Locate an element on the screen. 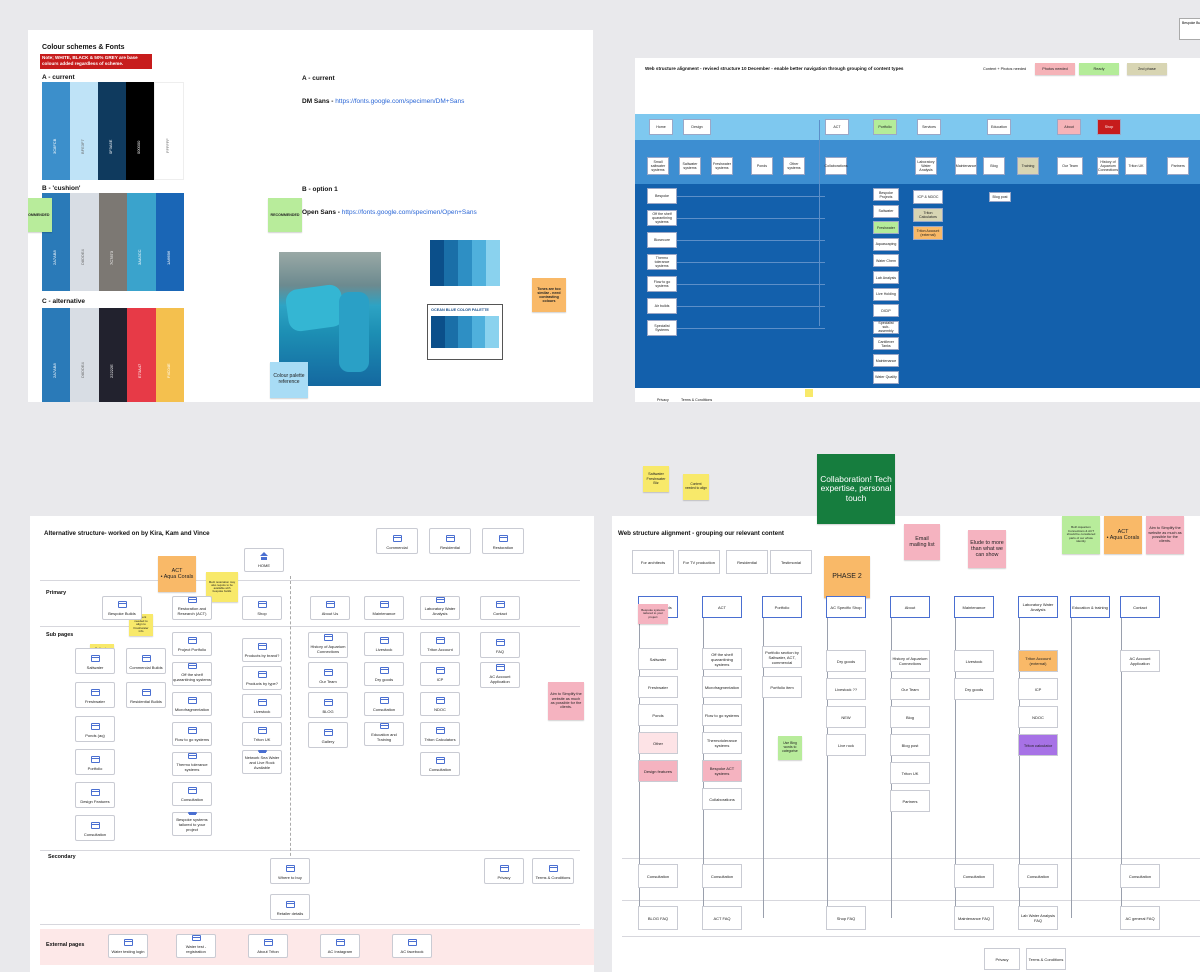 The width and height of the screenshot is (1200, 972). audience-card: For architects is located at coordinates (653, 562).